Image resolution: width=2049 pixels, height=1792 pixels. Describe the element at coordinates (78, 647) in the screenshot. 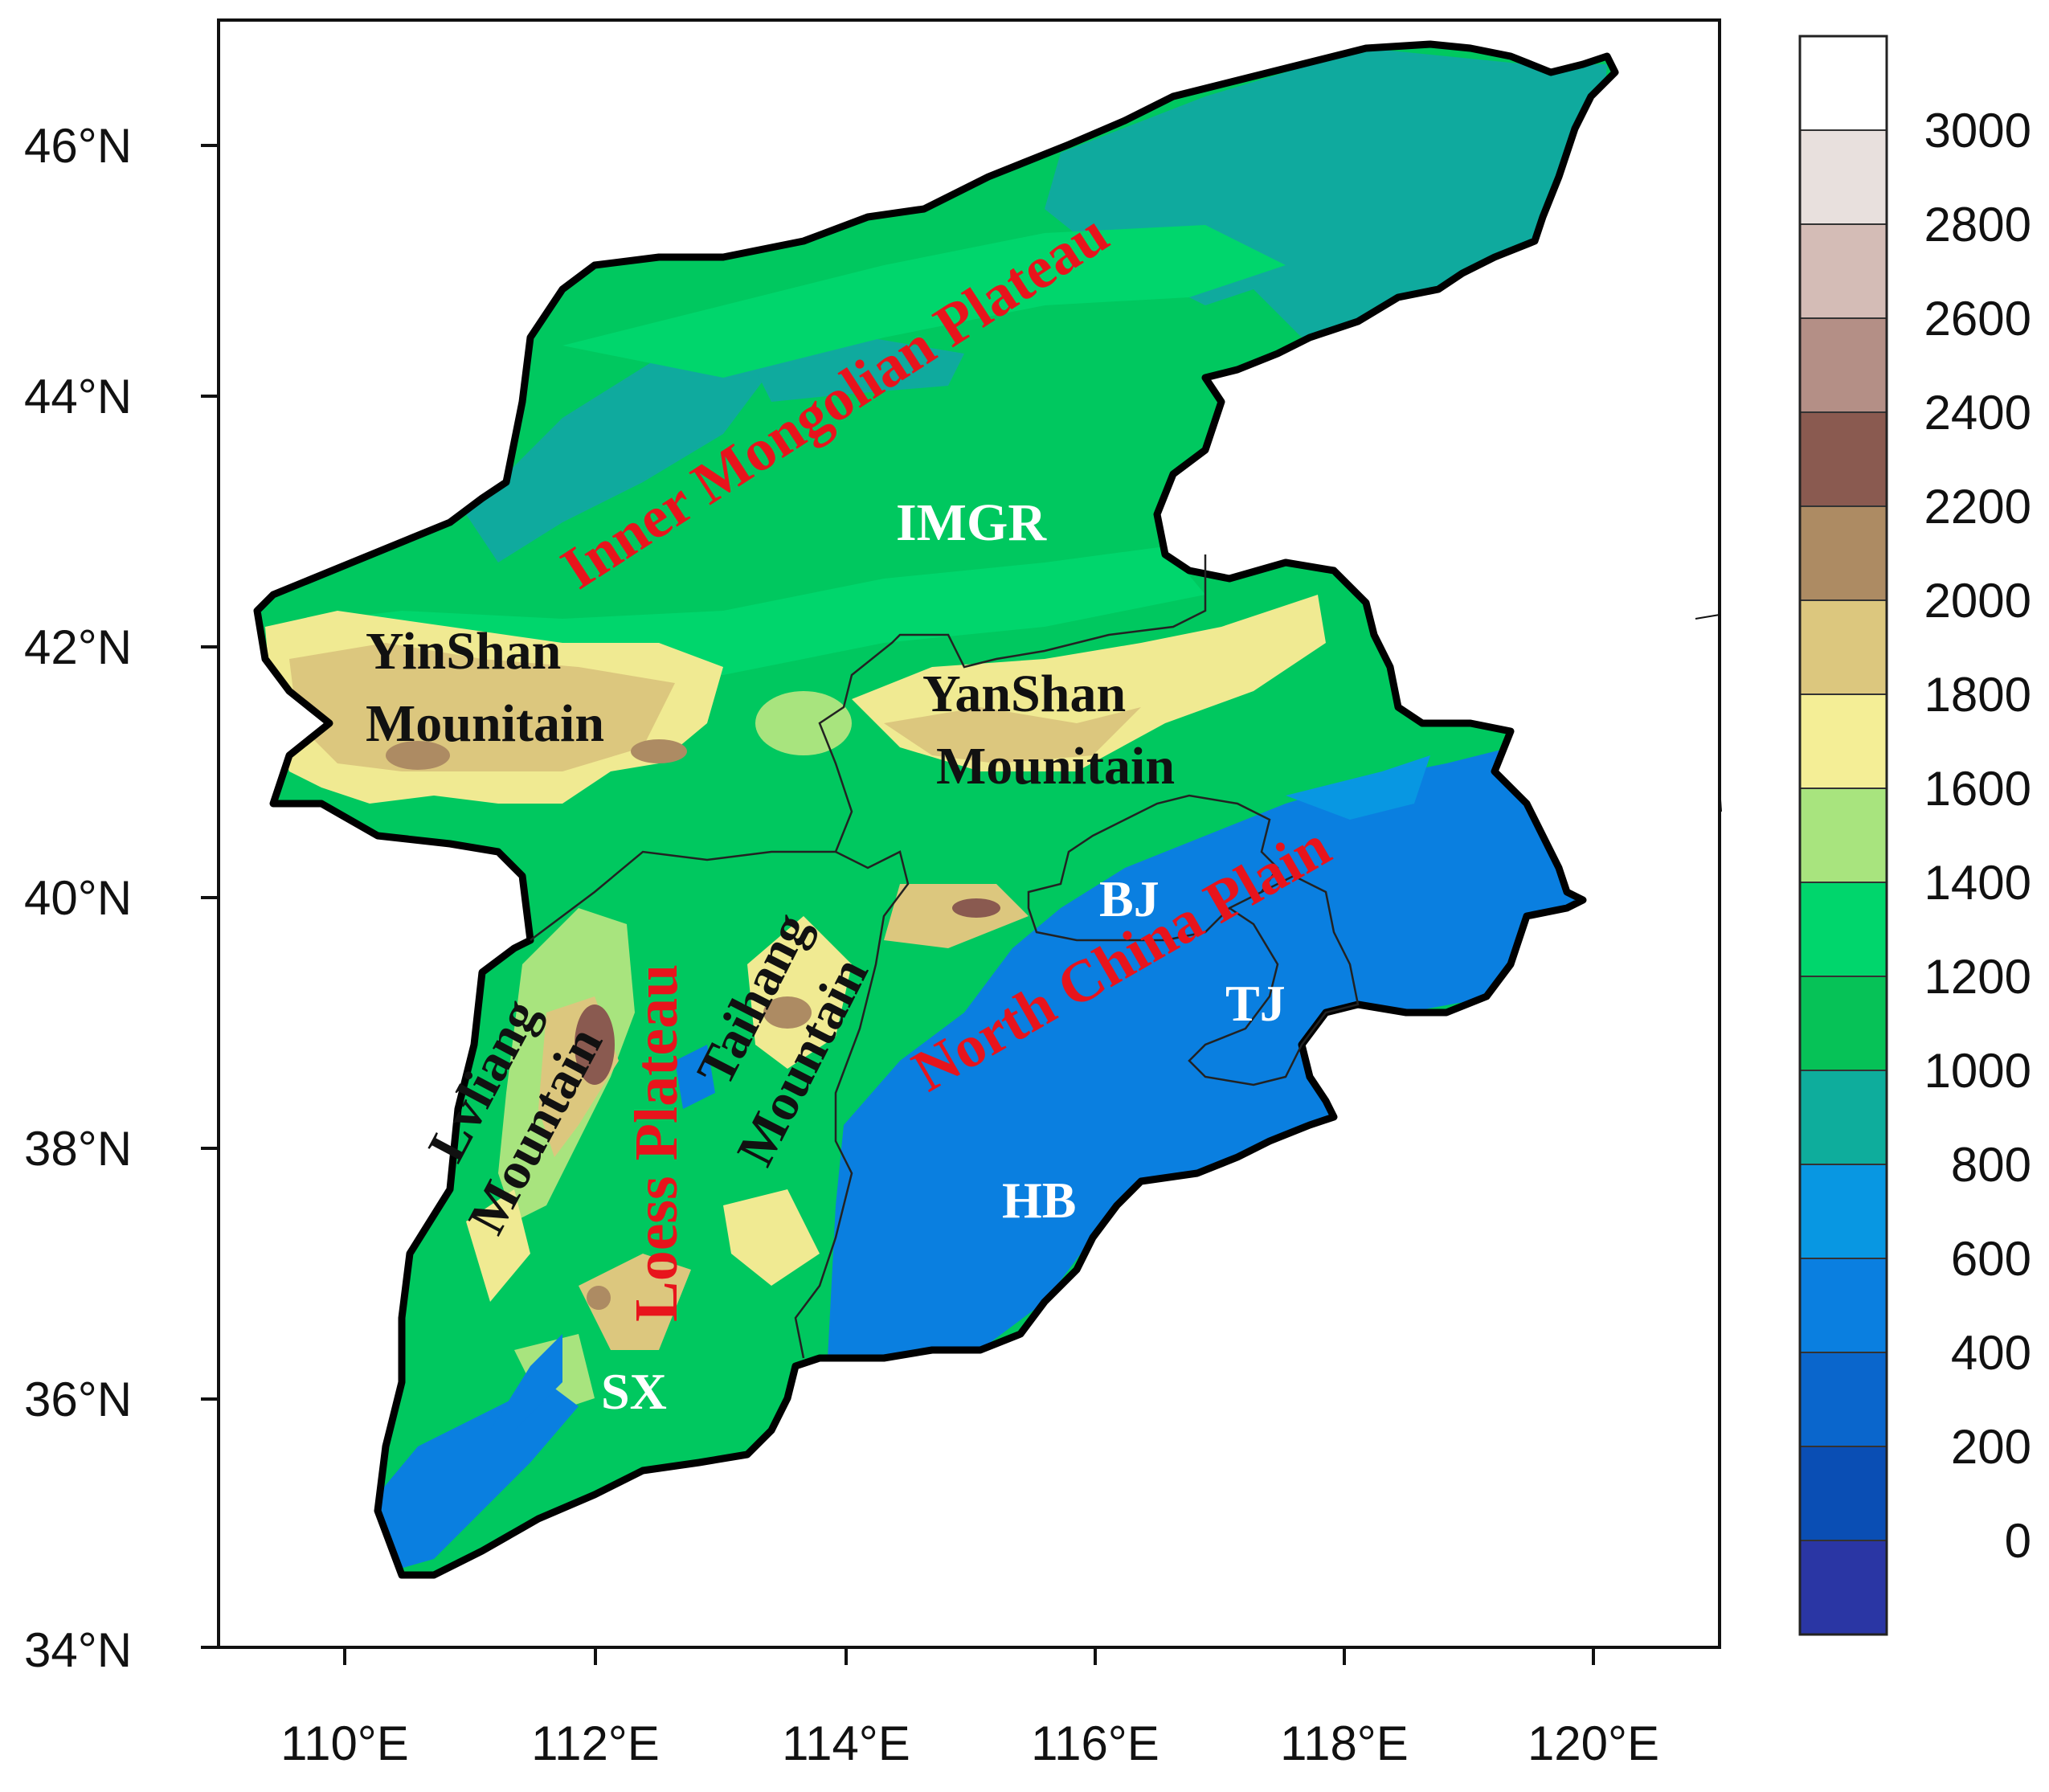

I see `lat-label-42: 42°N` at that location.